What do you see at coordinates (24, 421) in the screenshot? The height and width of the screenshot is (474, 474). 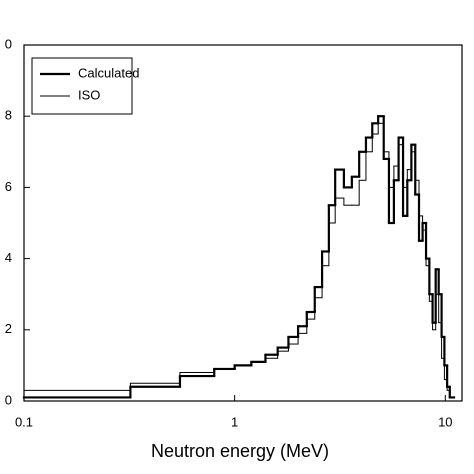 I see `x-tick-label: 0.1` at bounding box center [24, 421].